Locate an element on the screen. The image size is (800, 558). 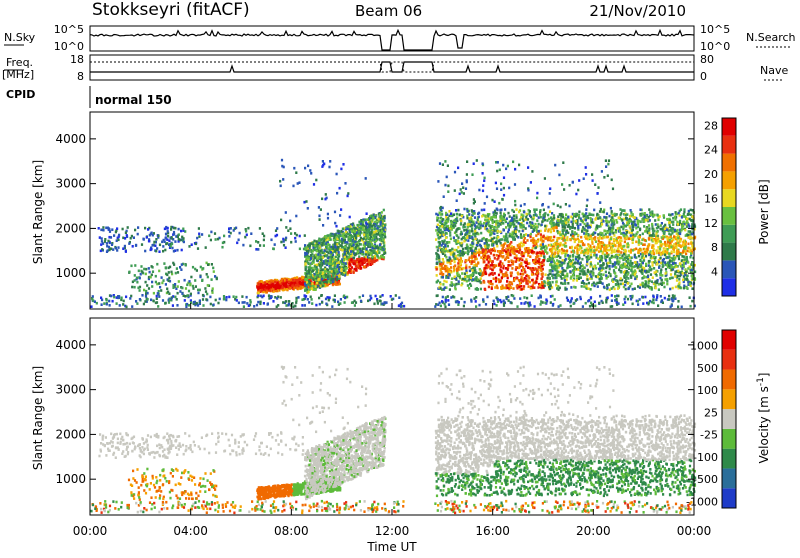
nave-tick-top: 80 is located at coordinates (707, 59).